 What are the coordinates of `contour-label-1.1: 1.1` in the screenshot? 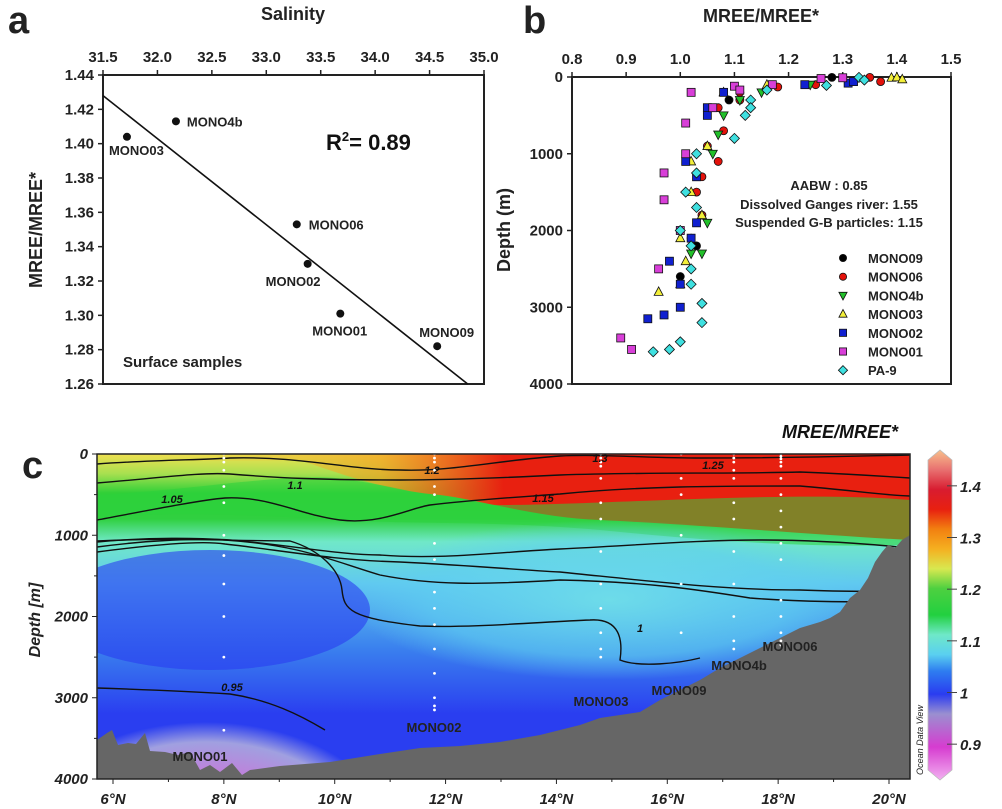 It's located at (294, 486).